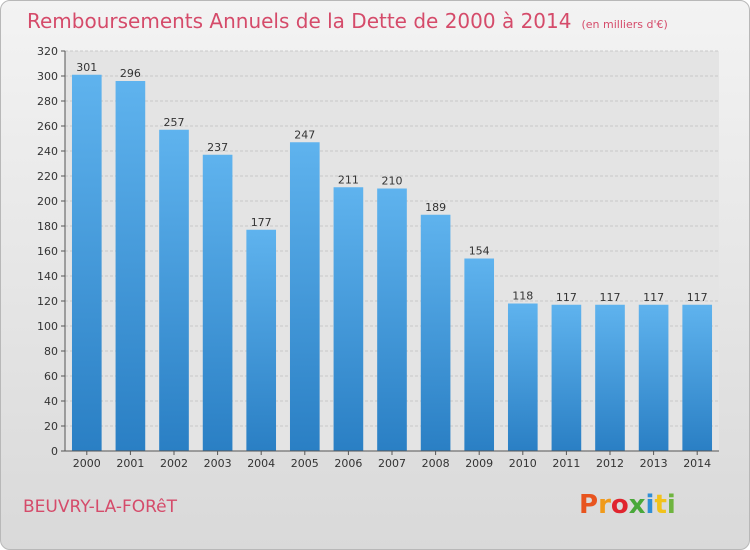 The image size is (750, 550). I want to click on proxiti-logo: Proxiti, so click(627, 505).